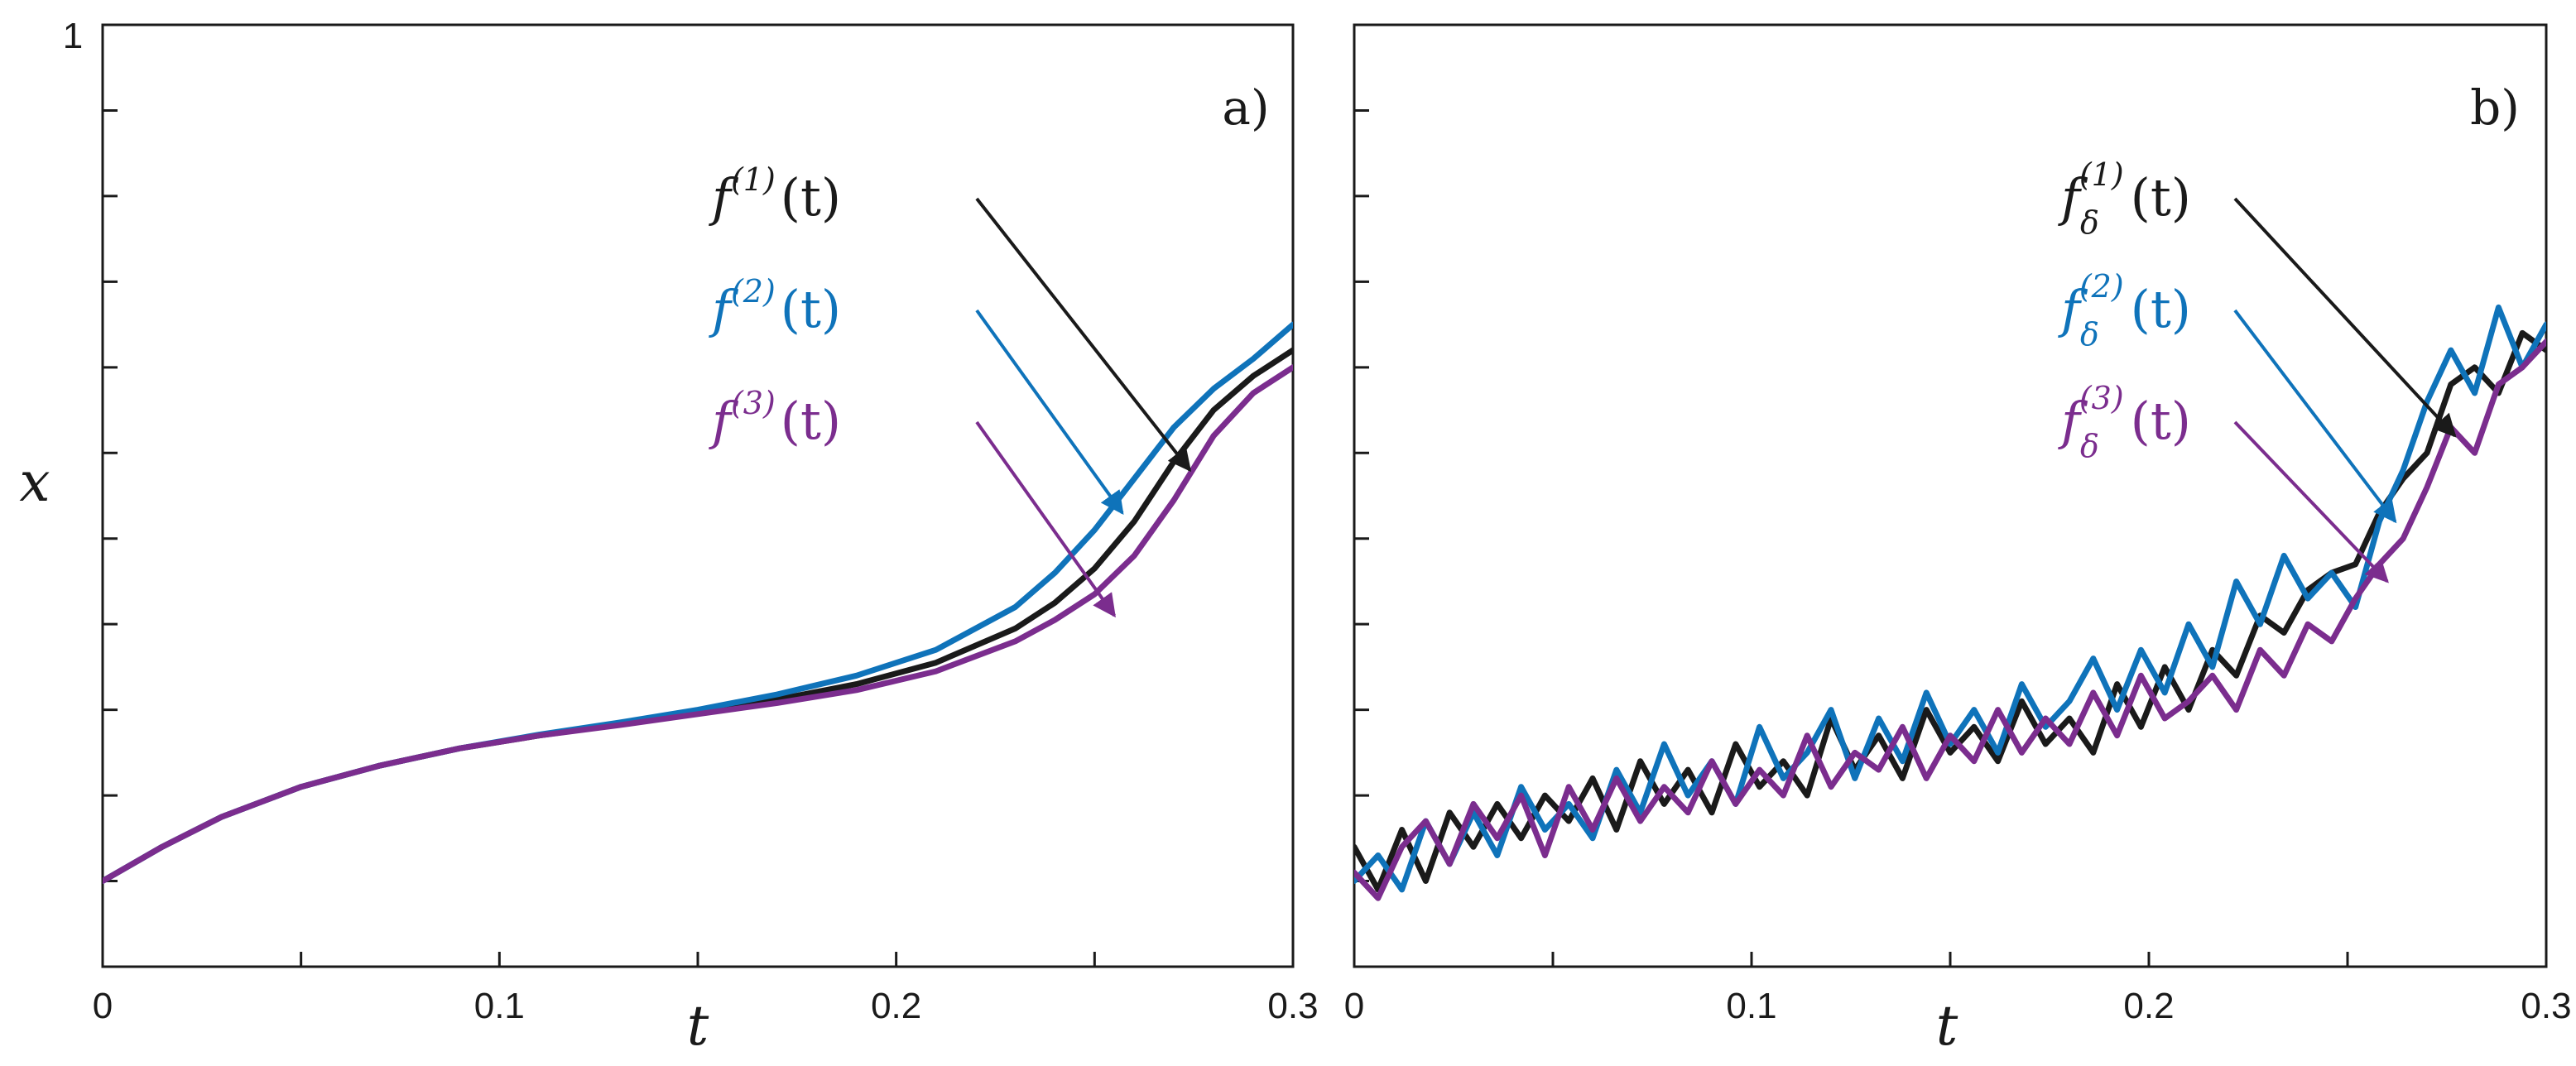  Describe the element at coordinates (1751, 1006) in the screenshot. I see `x-tick-label-b-2: 0.1` at that location.